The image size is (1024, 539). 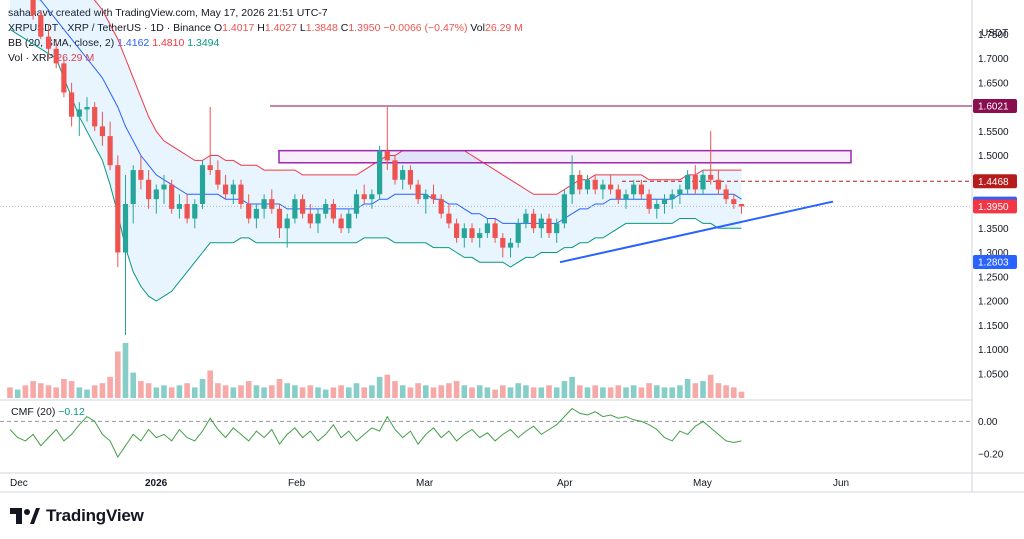 I want to click on volume-indicator-label: Vol · XRP, so click(x=31, y=58).